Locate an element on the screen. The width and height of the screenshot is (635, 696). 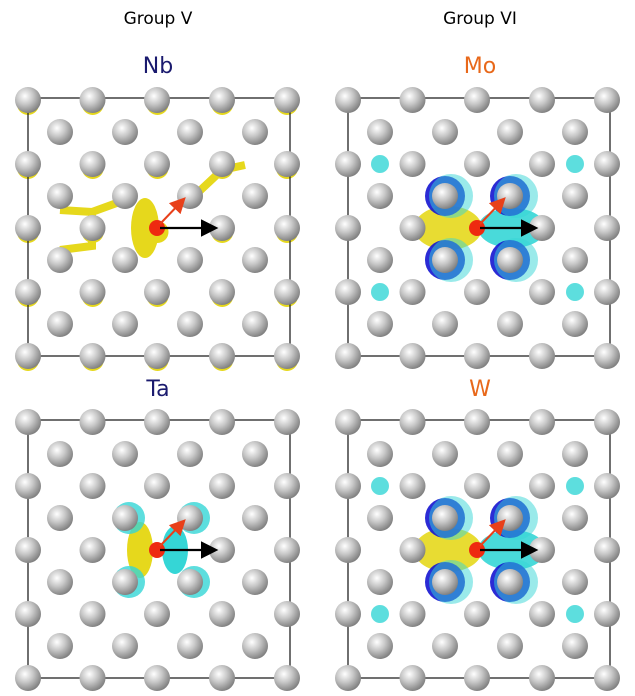
panel-label: W is located at coordinates (480, 389).